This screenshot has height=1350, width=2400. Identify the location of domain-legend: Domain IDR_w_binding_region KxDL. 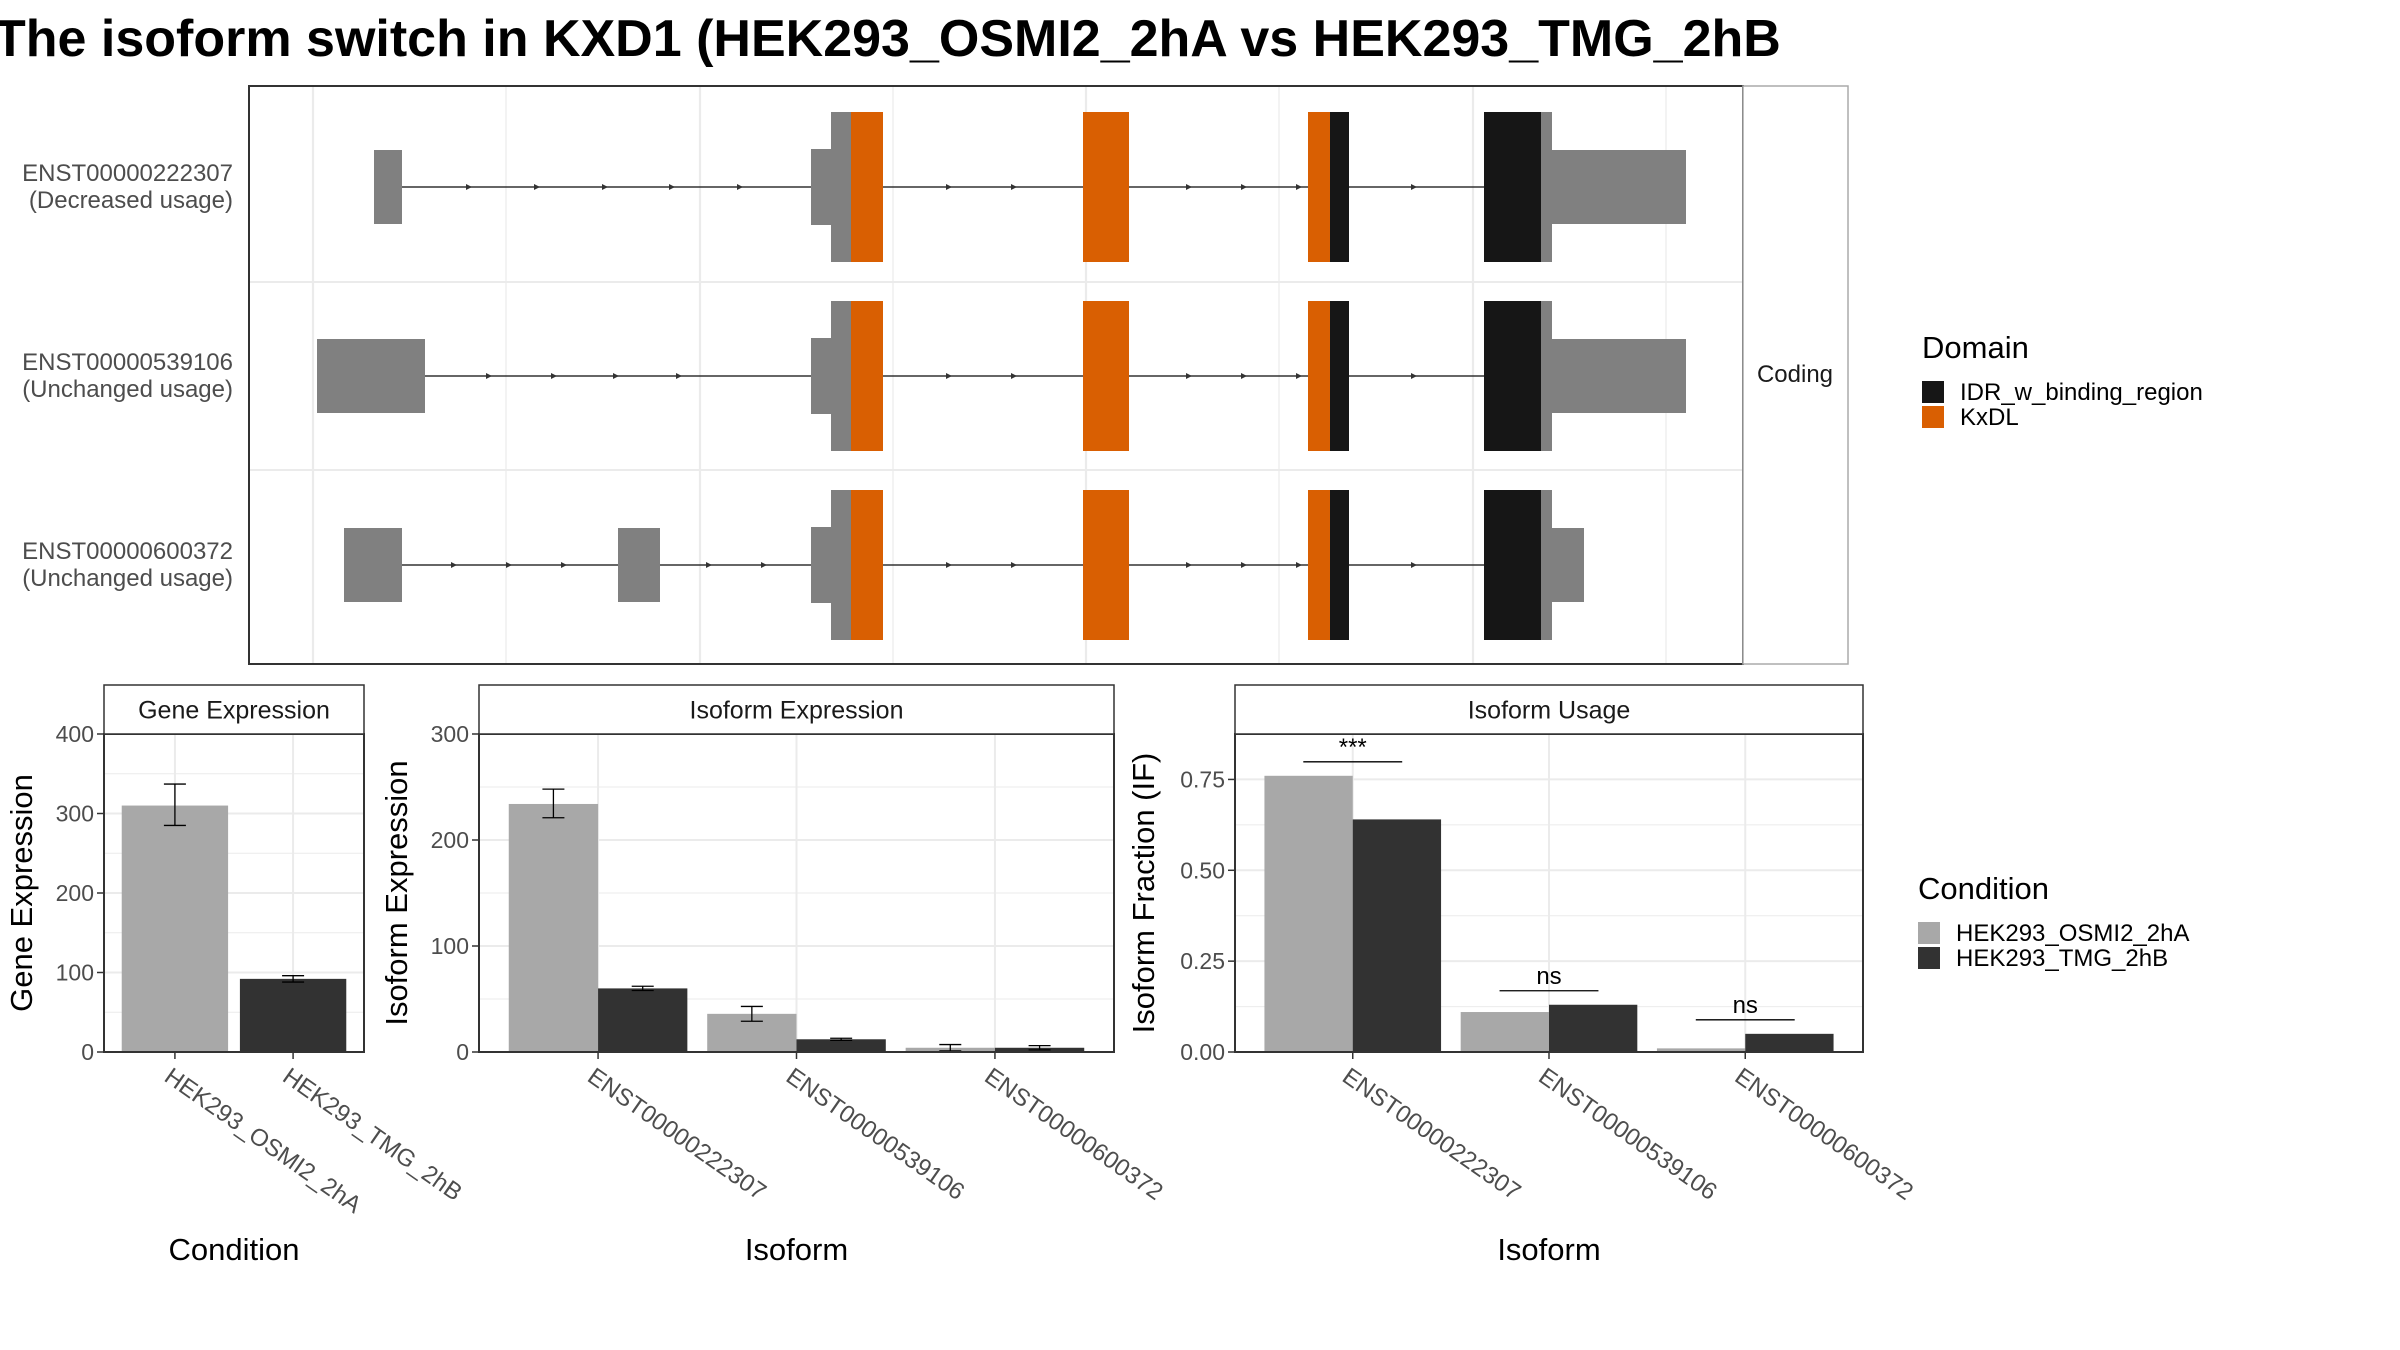
(2062, 380).